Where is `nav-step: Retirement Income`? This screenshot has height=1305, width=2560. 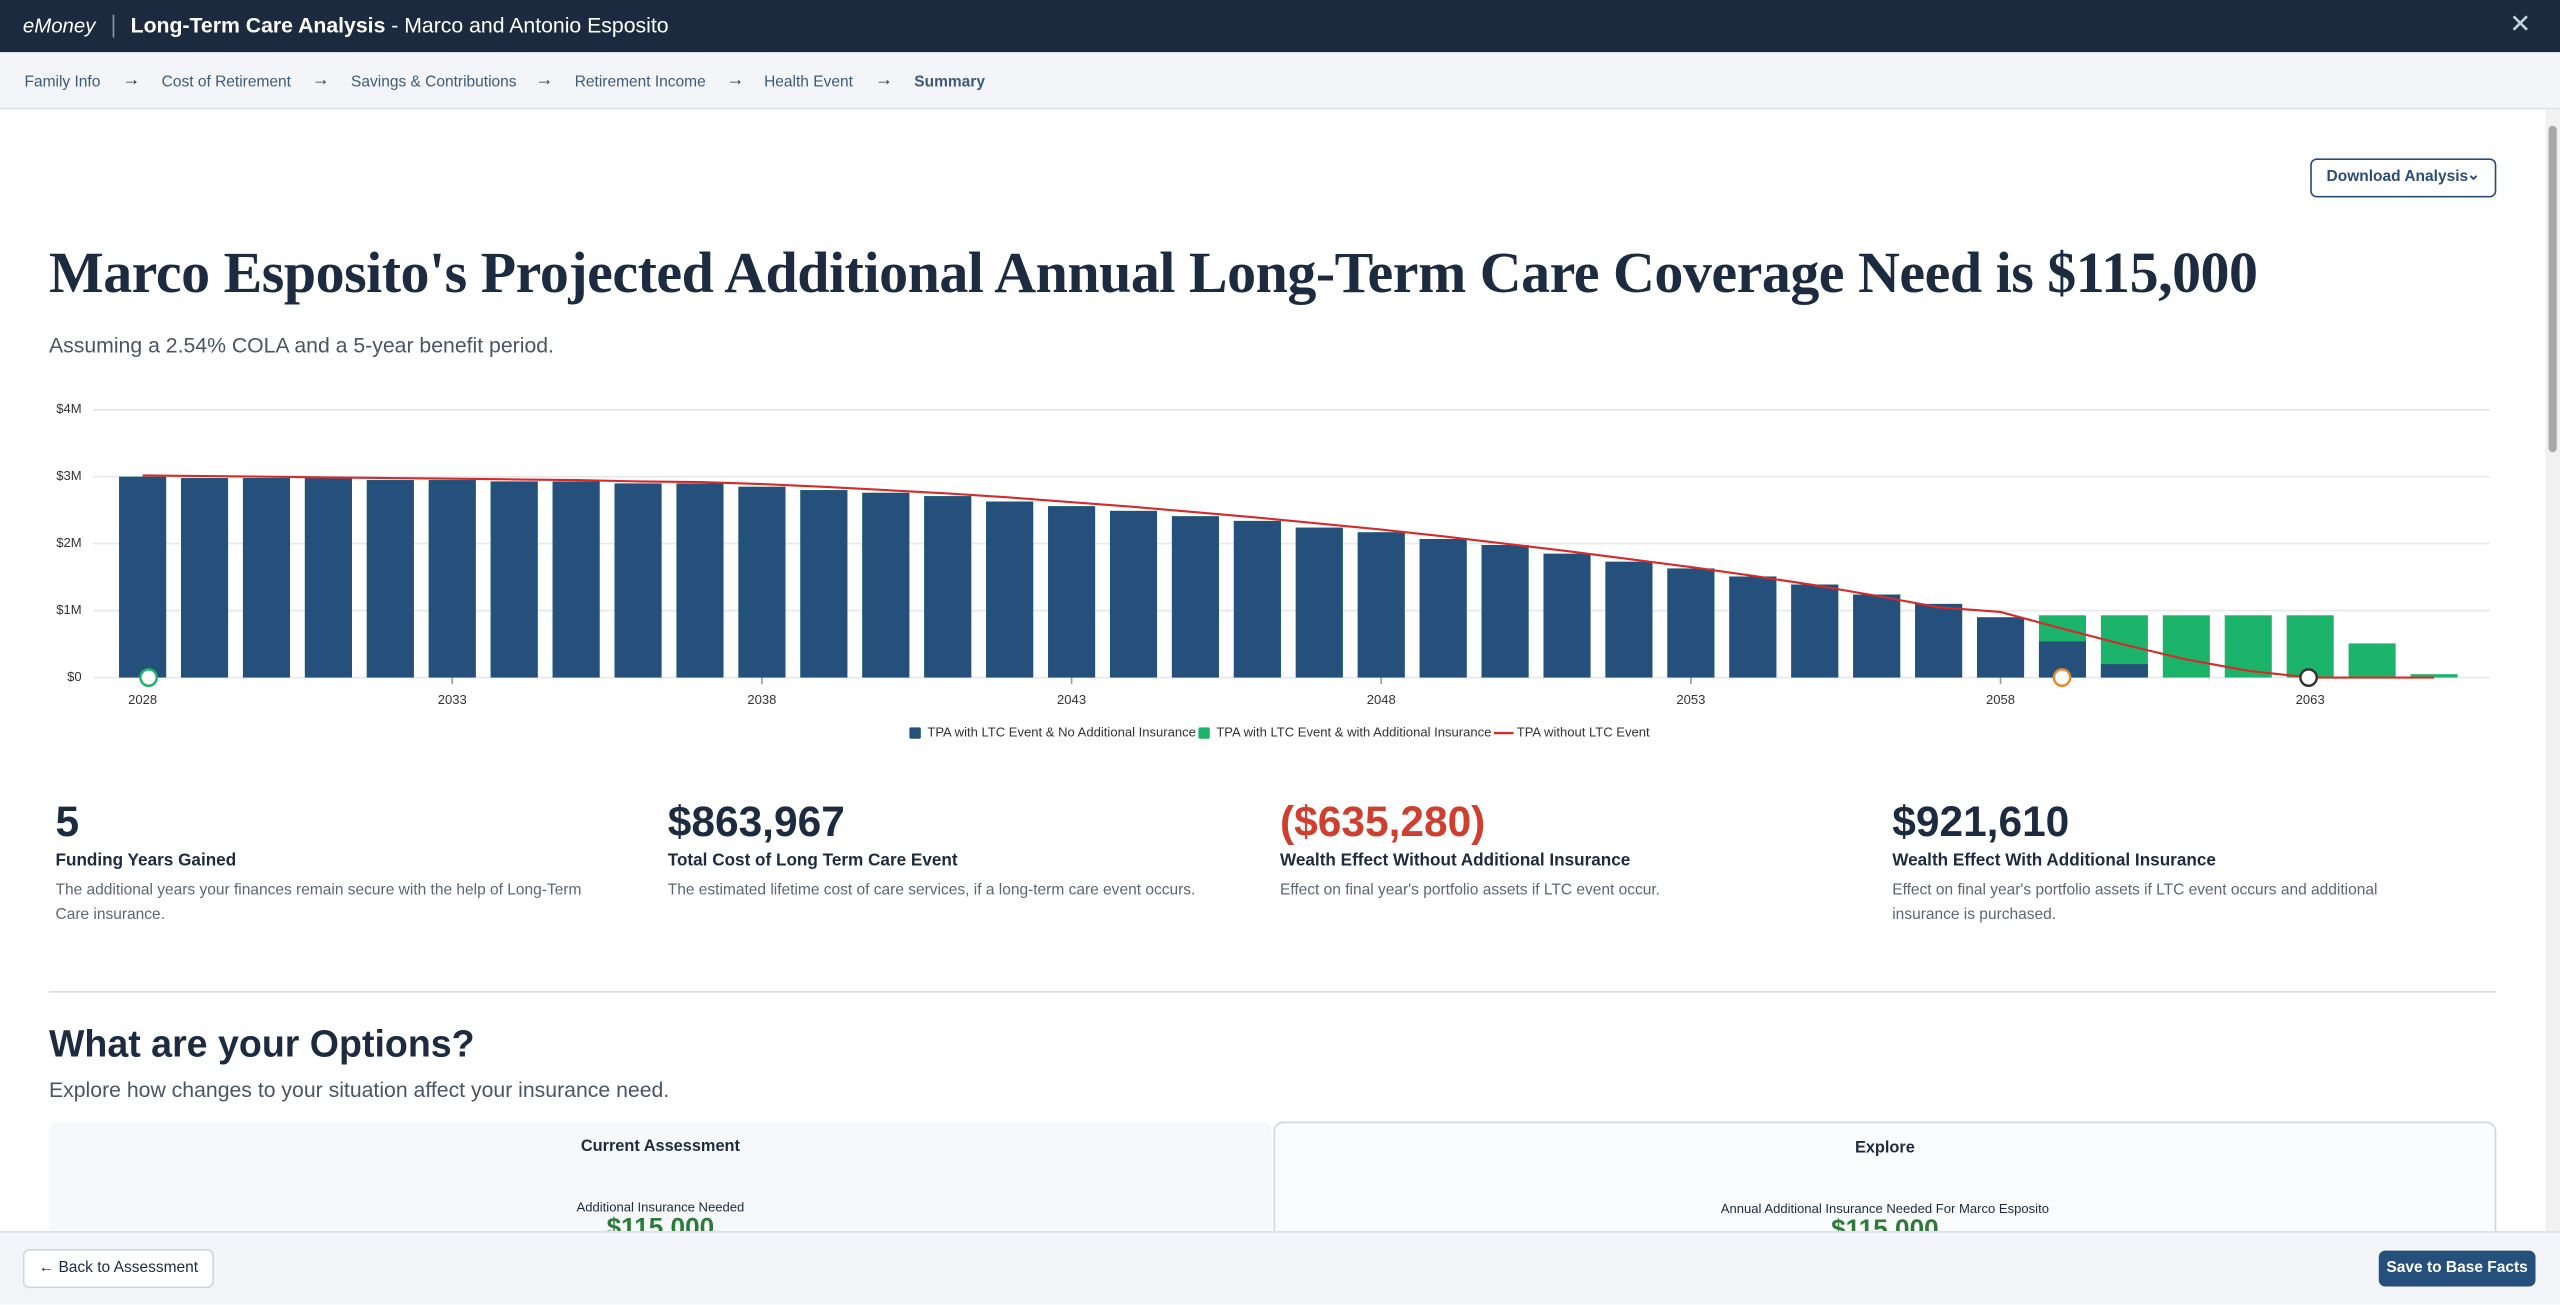
nav-step: Retirement Income is located at coordinates (640, 82).